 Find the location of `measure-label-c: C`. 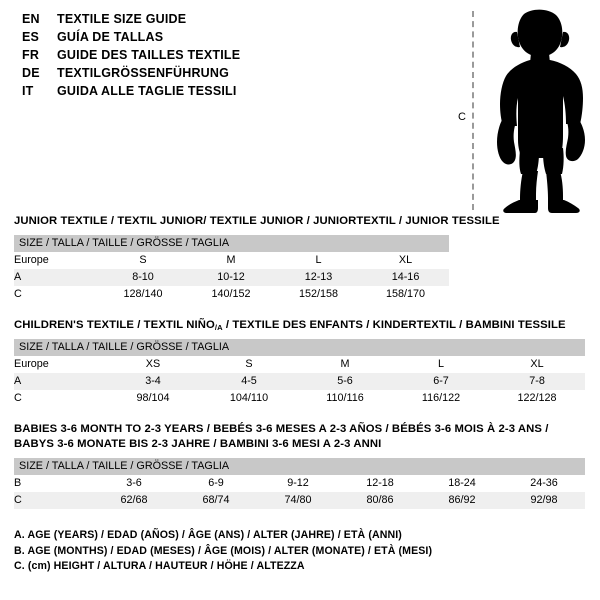

measure-label-c: C is located at coordinates (462, 117).